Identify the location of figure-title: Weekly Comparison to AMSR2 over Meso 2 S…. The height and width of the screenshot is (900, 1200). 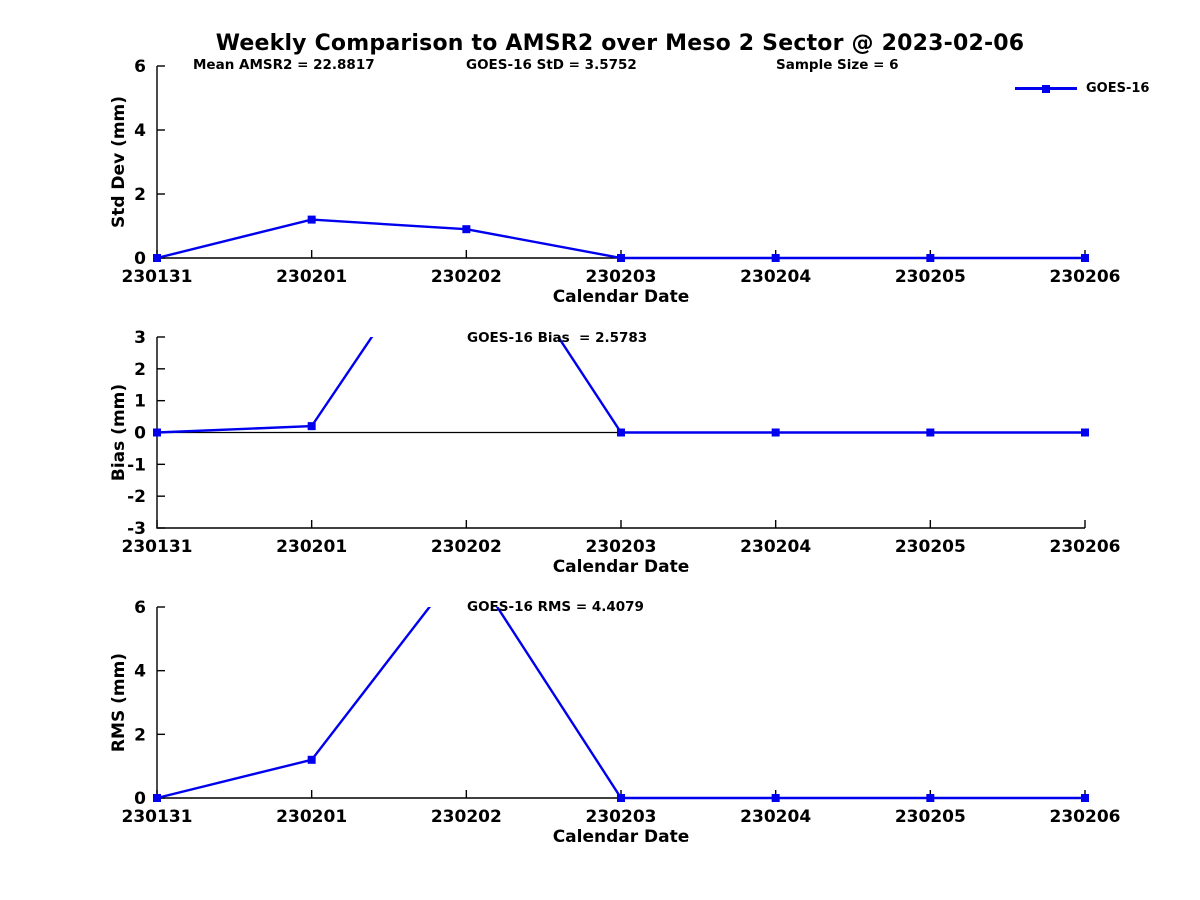
(620, 43).